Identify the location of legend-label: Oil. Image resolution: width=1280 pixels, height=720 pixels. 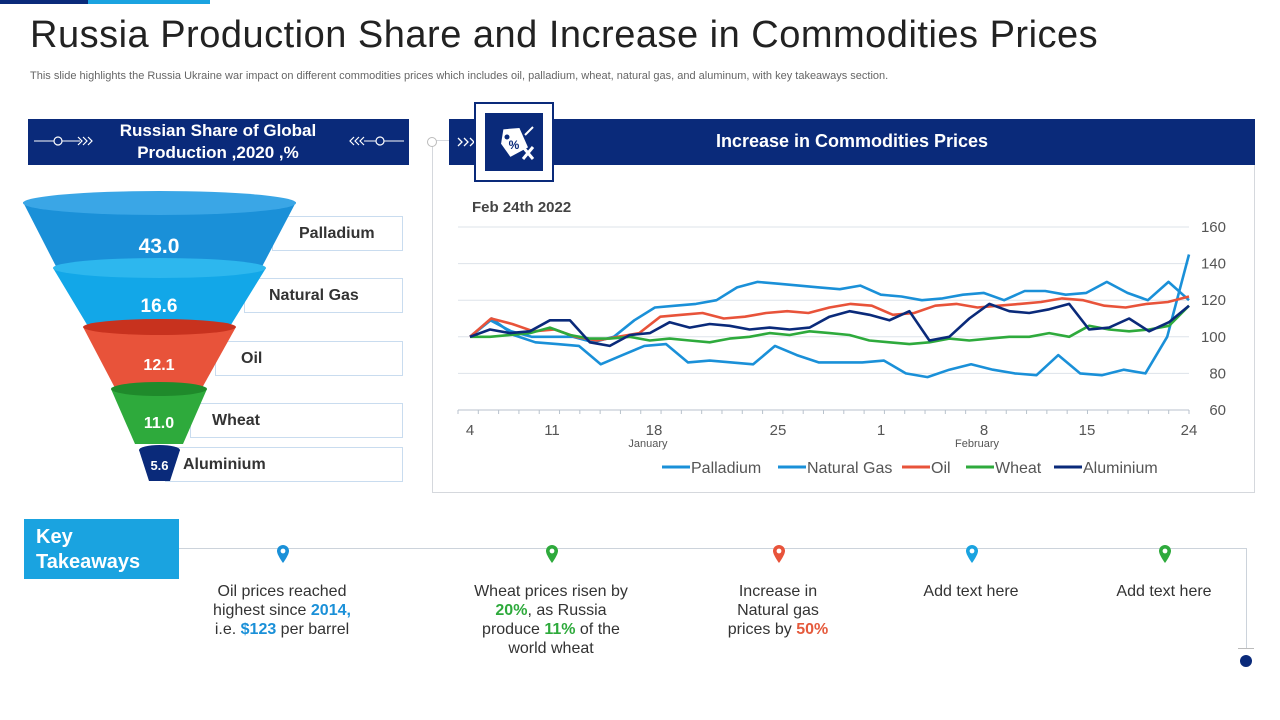
(941, 468).